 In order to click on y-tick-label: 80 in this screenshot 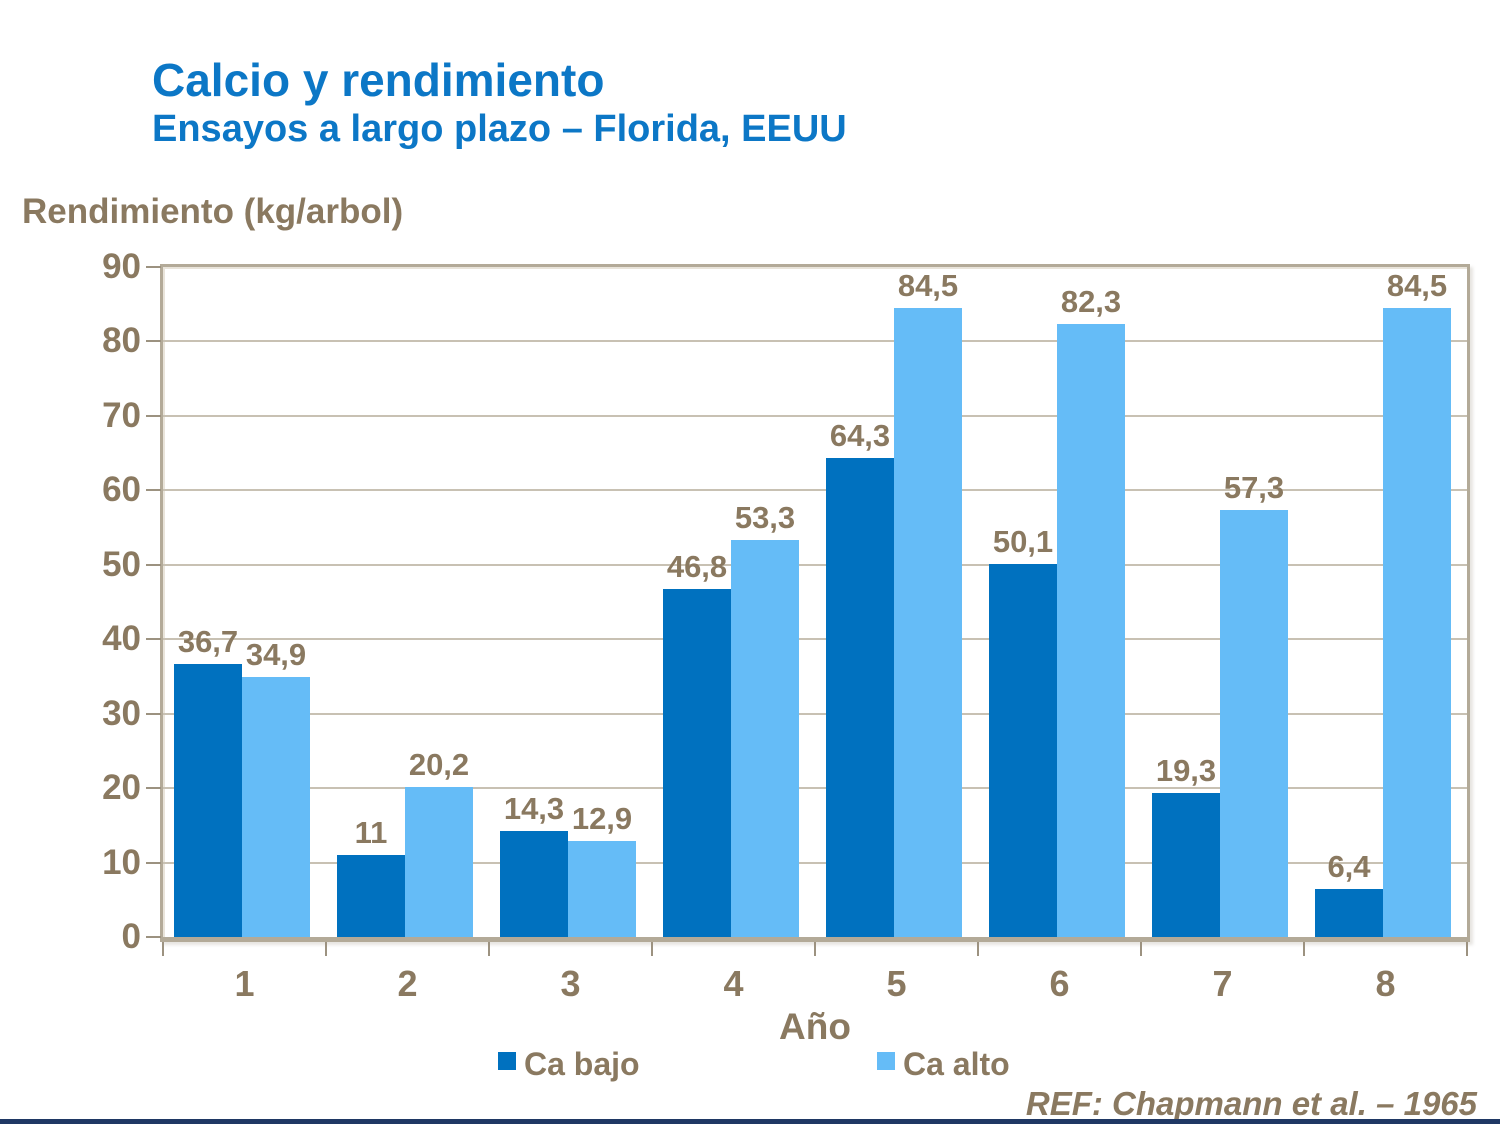, I will do `click(121, 341)`.